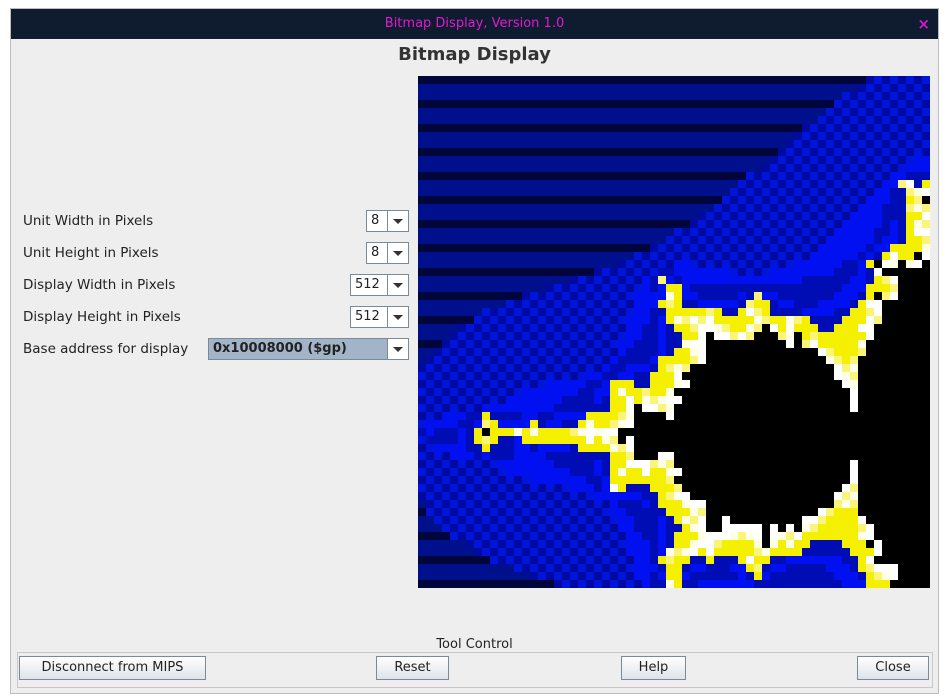 This screenshot has height=700, width=949. Describe the element at coordinates (893, 668) in the screenshot. I see `close-button: Close` at that location.